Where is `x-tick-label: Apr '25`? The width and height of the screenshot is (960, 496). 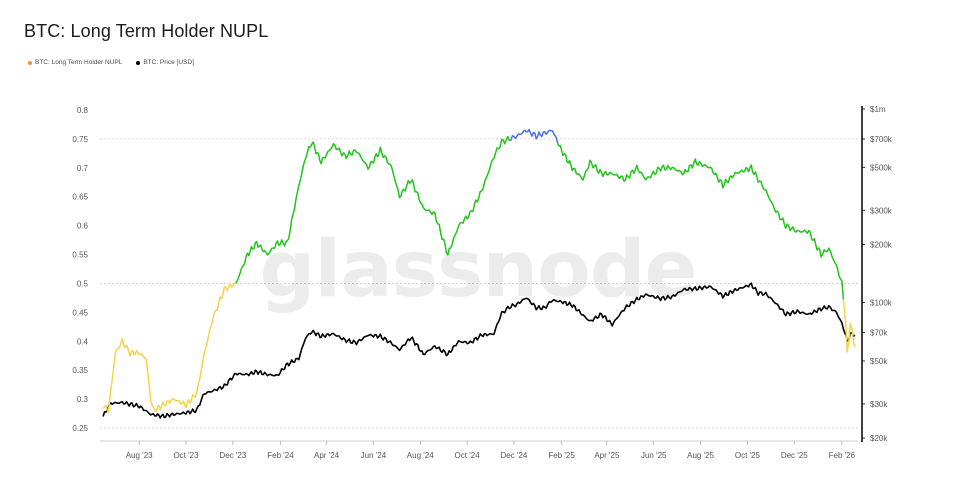 x-tick-label: Apr '25 is located at coordinates (607, 455).